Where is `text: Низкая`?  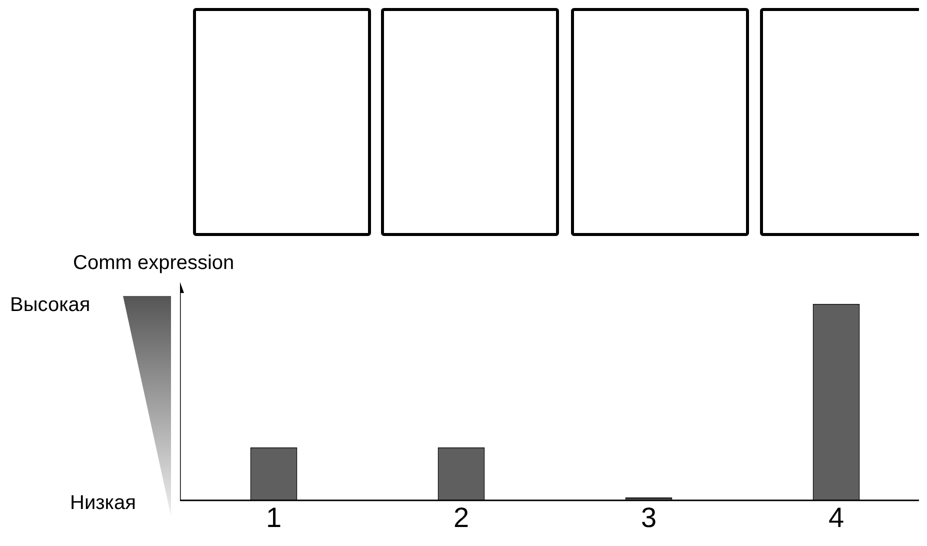
text: Низкая is located at coordinates (103, 503).